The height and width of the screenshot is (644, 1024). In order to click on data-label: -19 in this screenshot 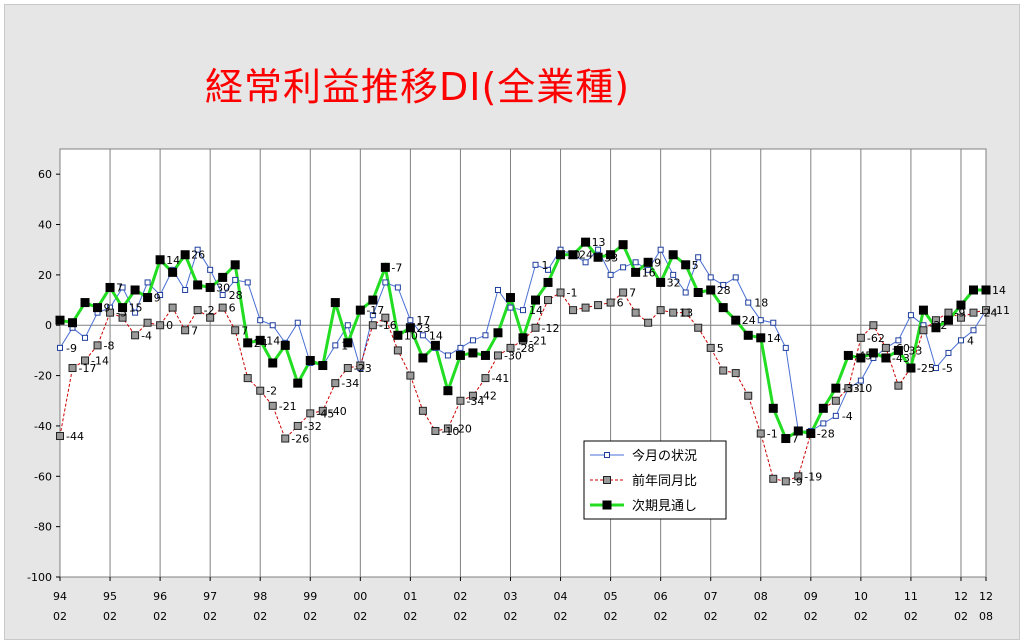, I will do `click(813, 476)`.